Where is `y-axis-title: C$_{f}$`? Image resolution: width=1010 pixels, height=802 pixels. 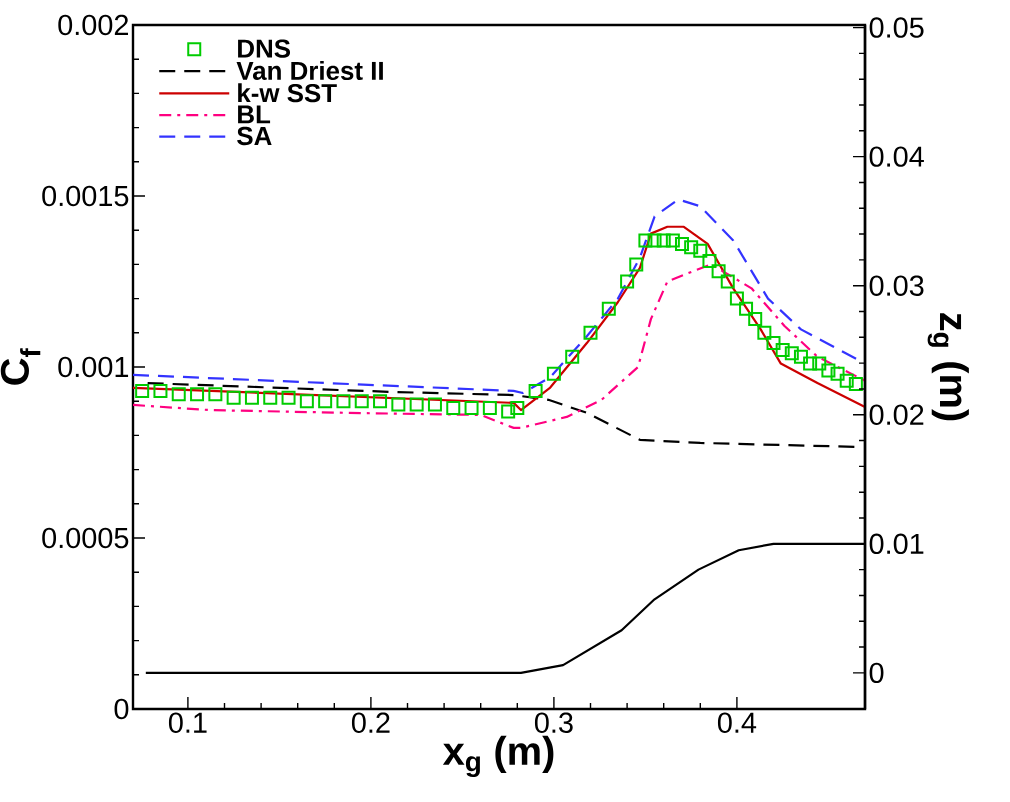
y-axis-title: C$_{f}$ is located at coordinates (20, 366).